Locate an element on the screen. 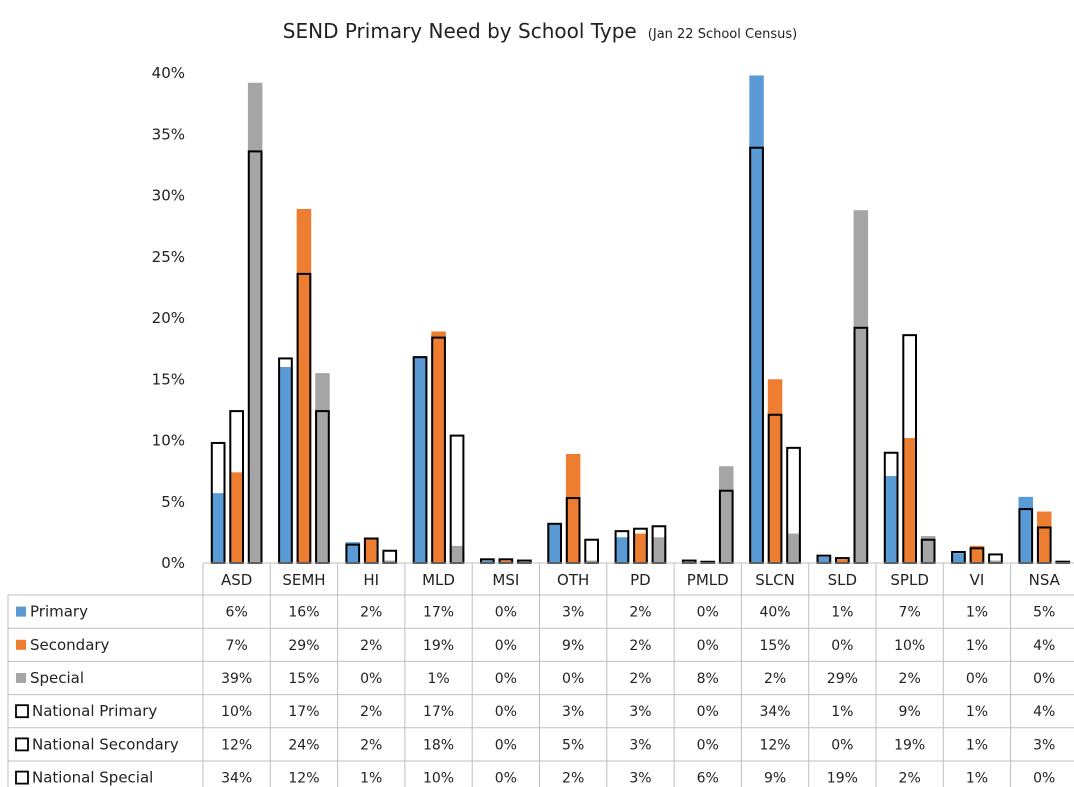  legend-swatch-national-special is located at coordinates (22, 777).